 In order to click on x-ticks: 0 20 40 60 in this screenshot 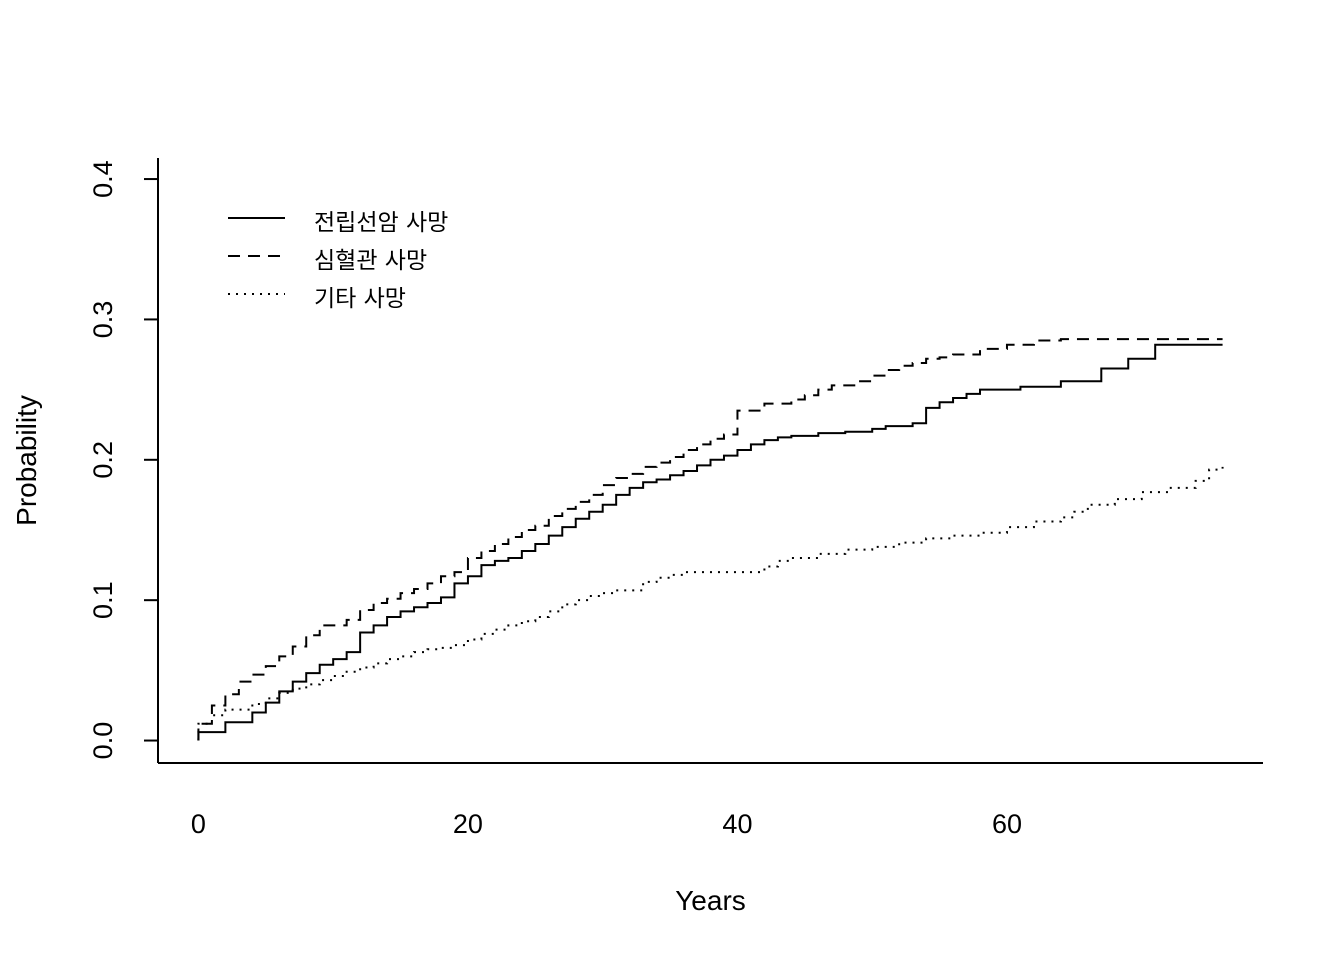, I will do `click(606, 824)`.